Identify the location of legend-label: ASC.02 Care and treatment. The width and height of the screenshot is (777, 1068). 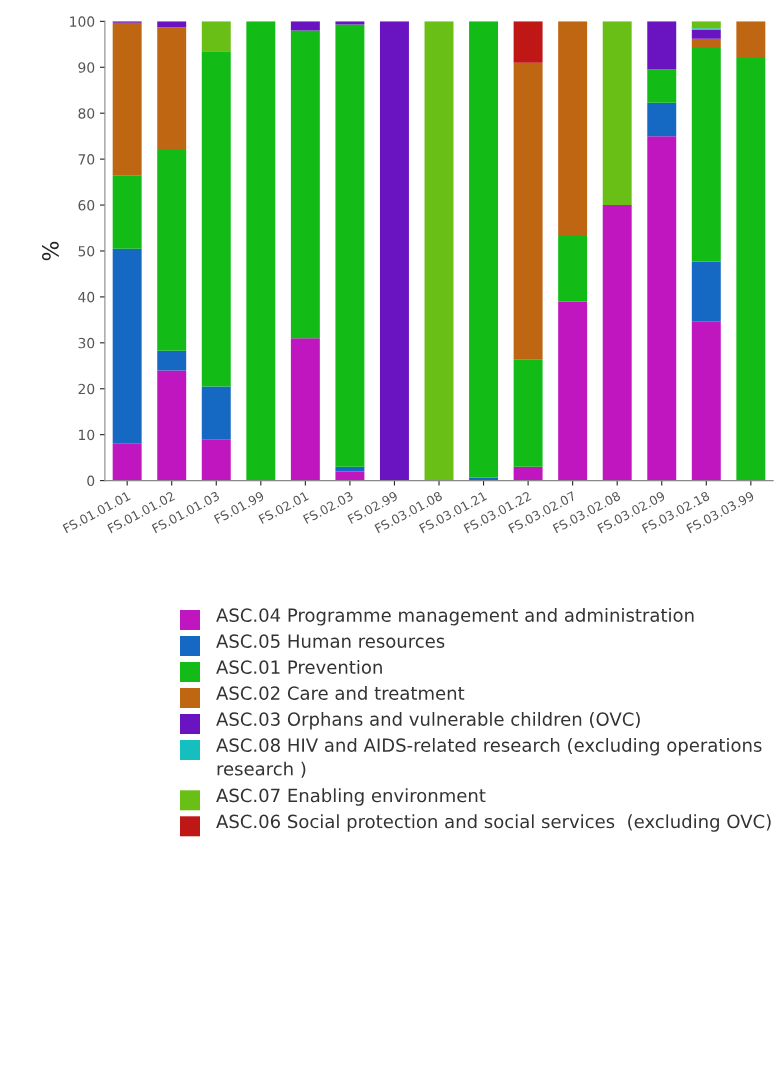
(340, 693).